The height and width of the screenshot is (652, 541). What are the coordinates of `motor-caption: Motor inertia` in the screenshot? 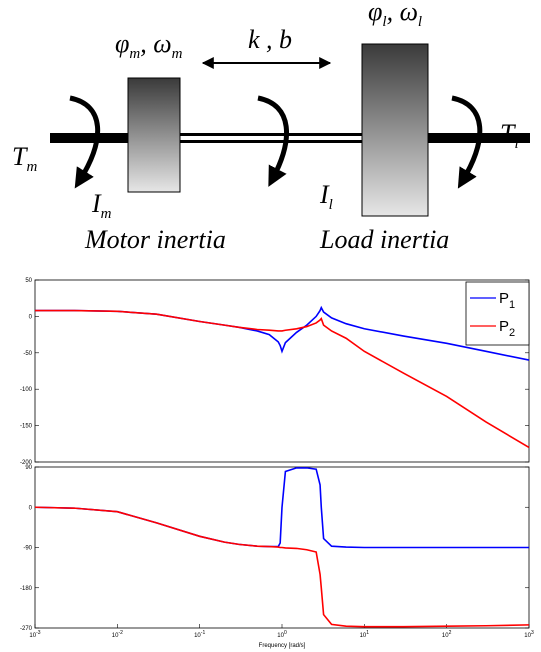 It's located at (155, 239).